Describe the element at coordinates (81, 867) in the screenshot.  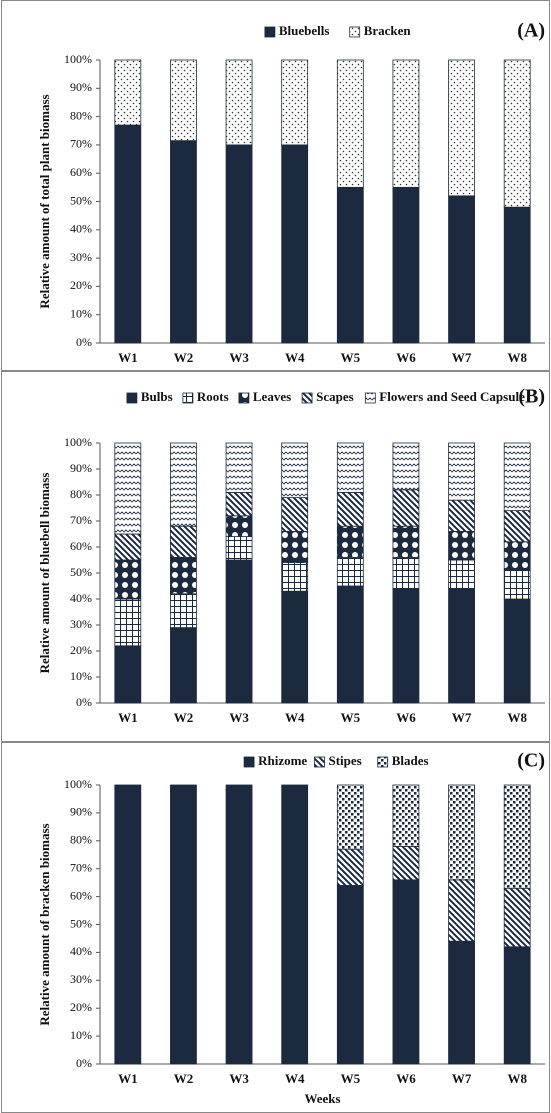
I see `y-tick-label: 70%` at that location.